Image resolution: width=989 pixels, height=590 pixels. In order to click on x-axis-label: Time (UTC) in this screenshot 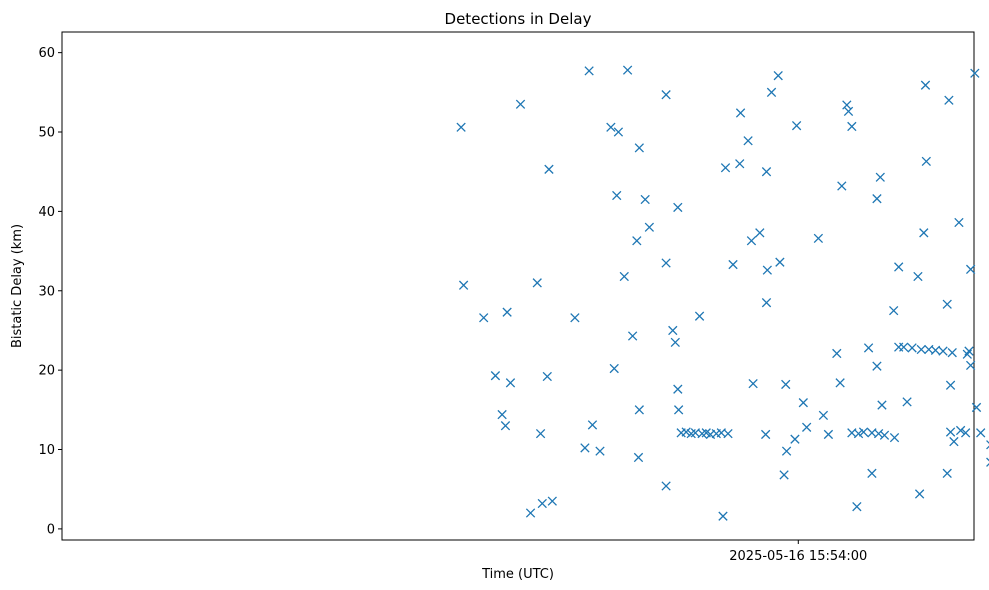, I will do `click(517, 574)`.